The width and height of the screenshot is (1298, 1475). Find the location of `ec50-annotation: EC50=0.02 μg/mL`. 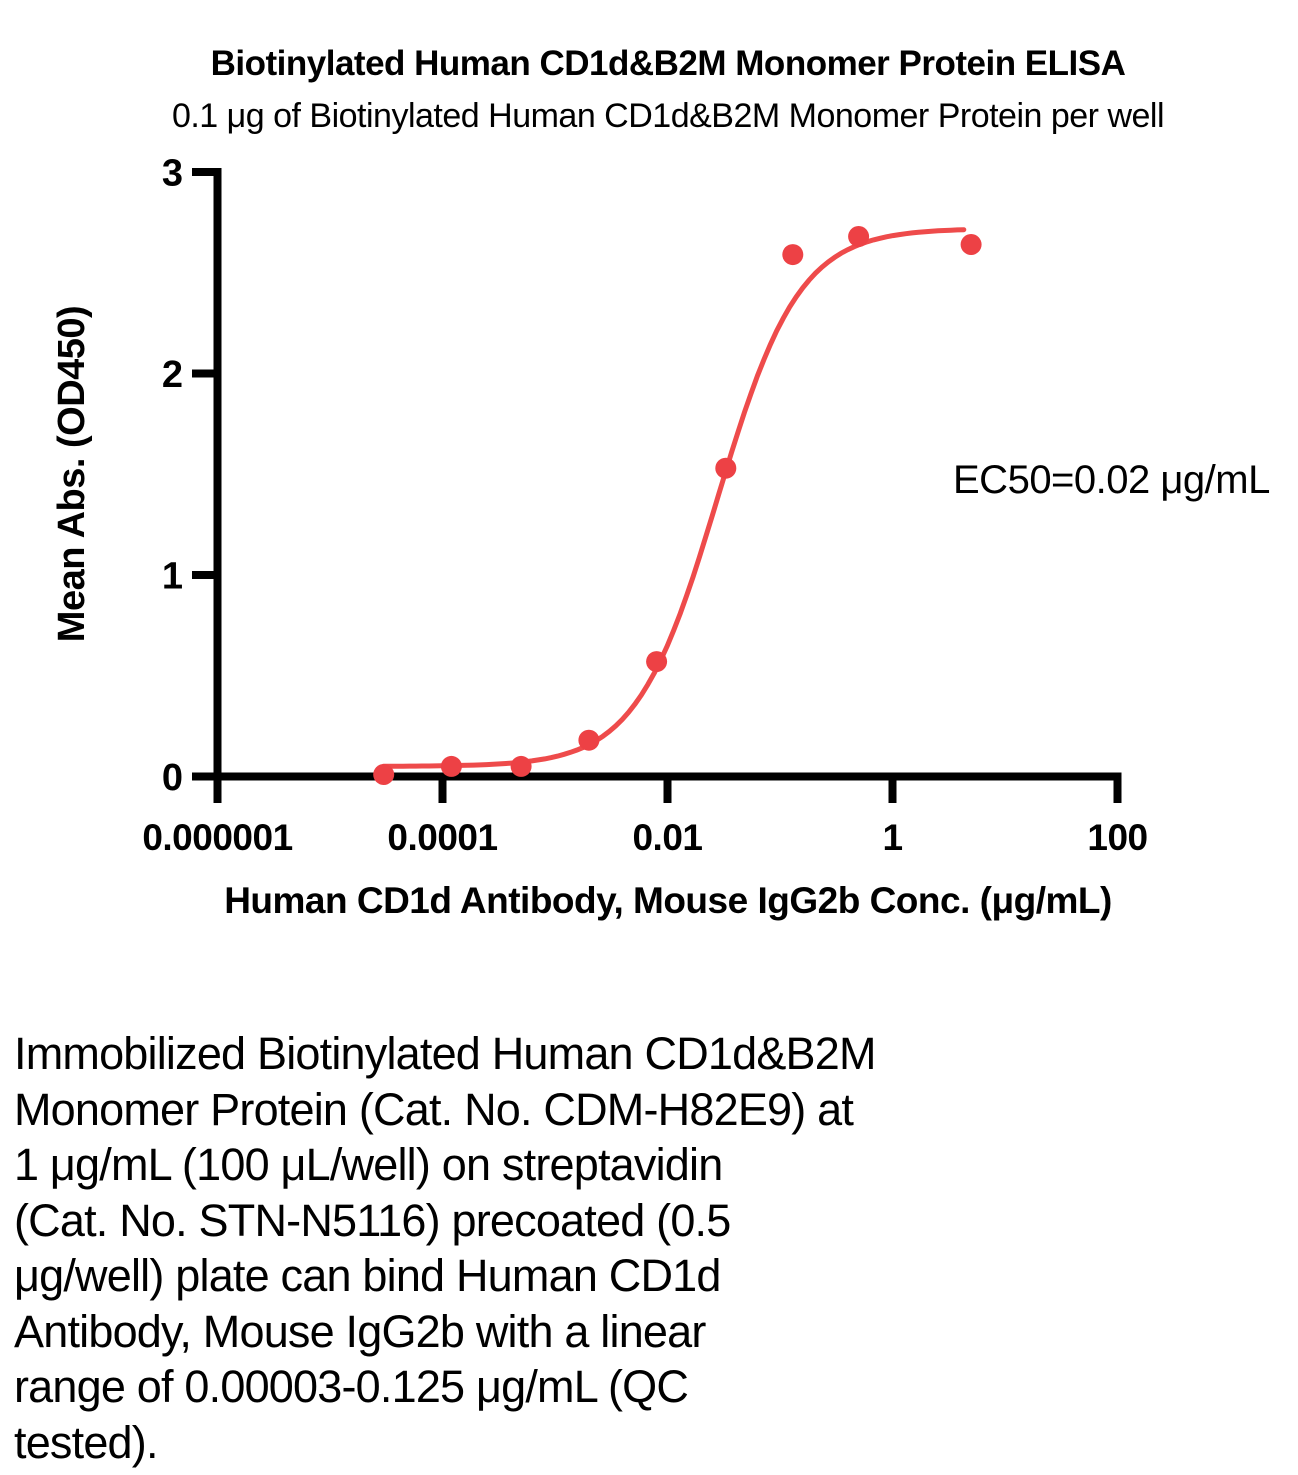

ec50-annotation: EC50=0.02 μg/mL is located at coordinates (1111, 480).